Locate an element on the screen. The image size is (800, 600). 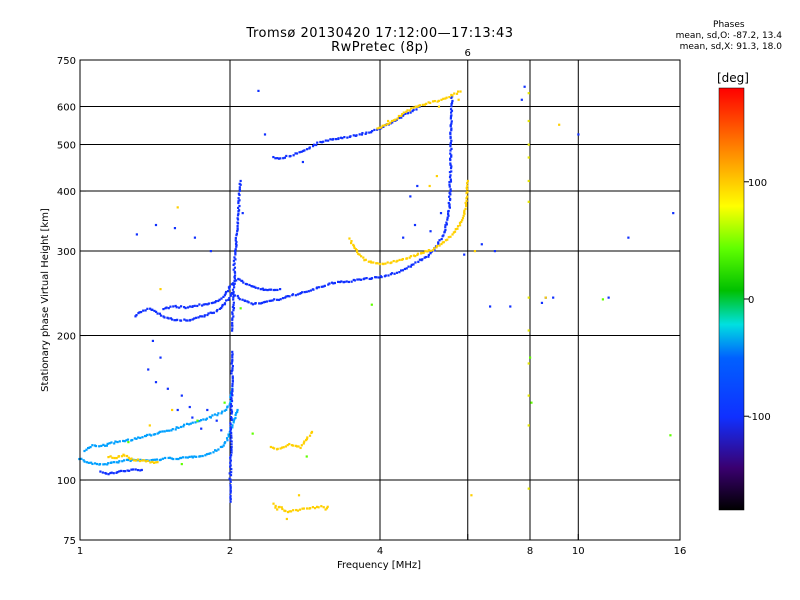
x-tick-label-top: 6 is located at coordinates (468, 53).